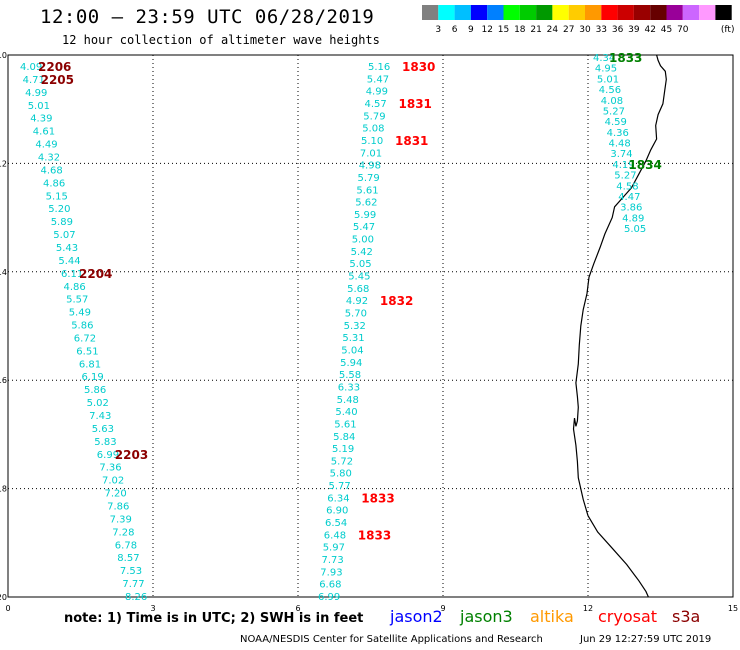 The height and width of the screenshot is (650, 740). What do you see at coordinates (378, 79) in the screenshot?
I see `wave-height-value: 5.47` at bounding box center [378, 79].